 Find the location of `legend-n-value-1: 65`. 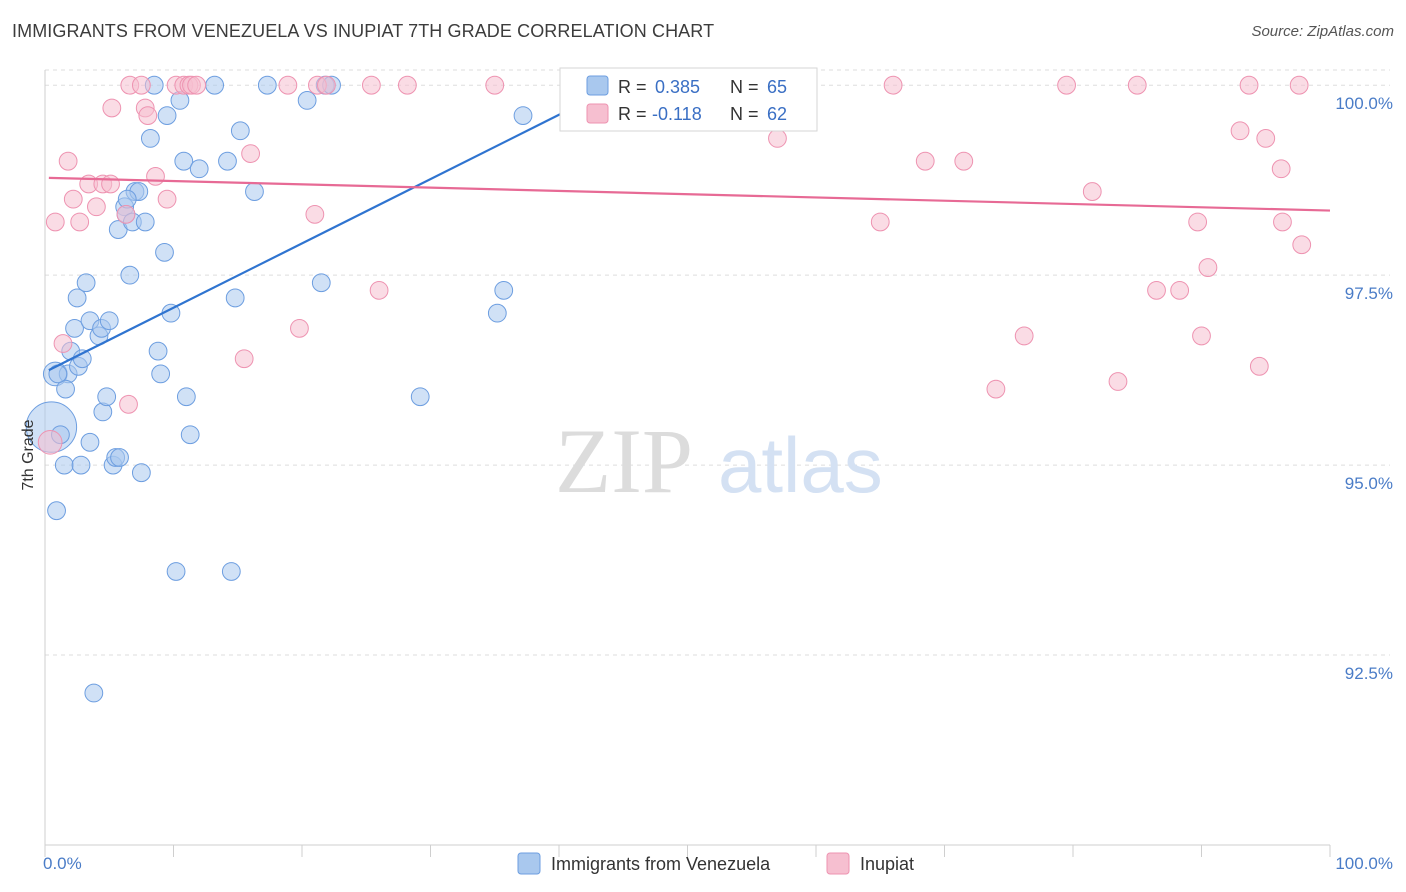

legend-n-value-1: 65 is located at coordinates (777, 87).